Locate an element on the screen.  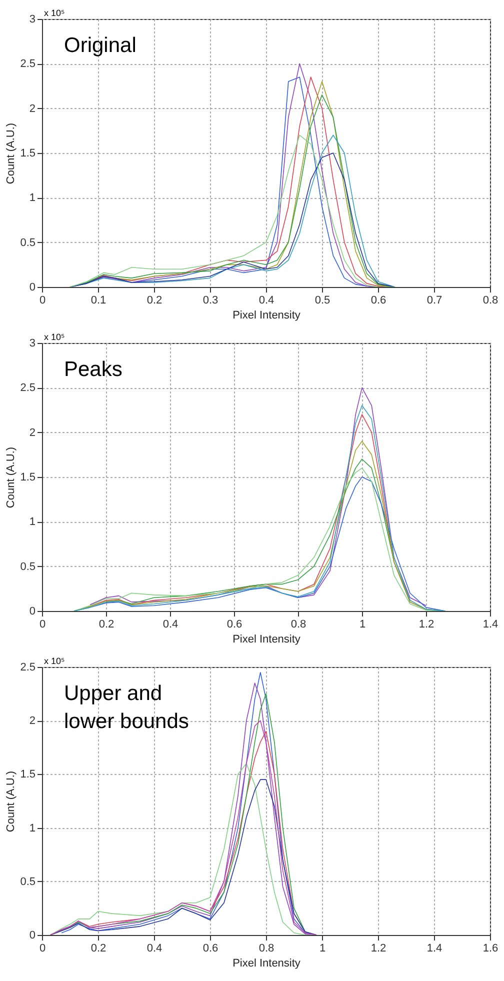
x-tick-label: 0.3 is located at coordinates (210, 300).